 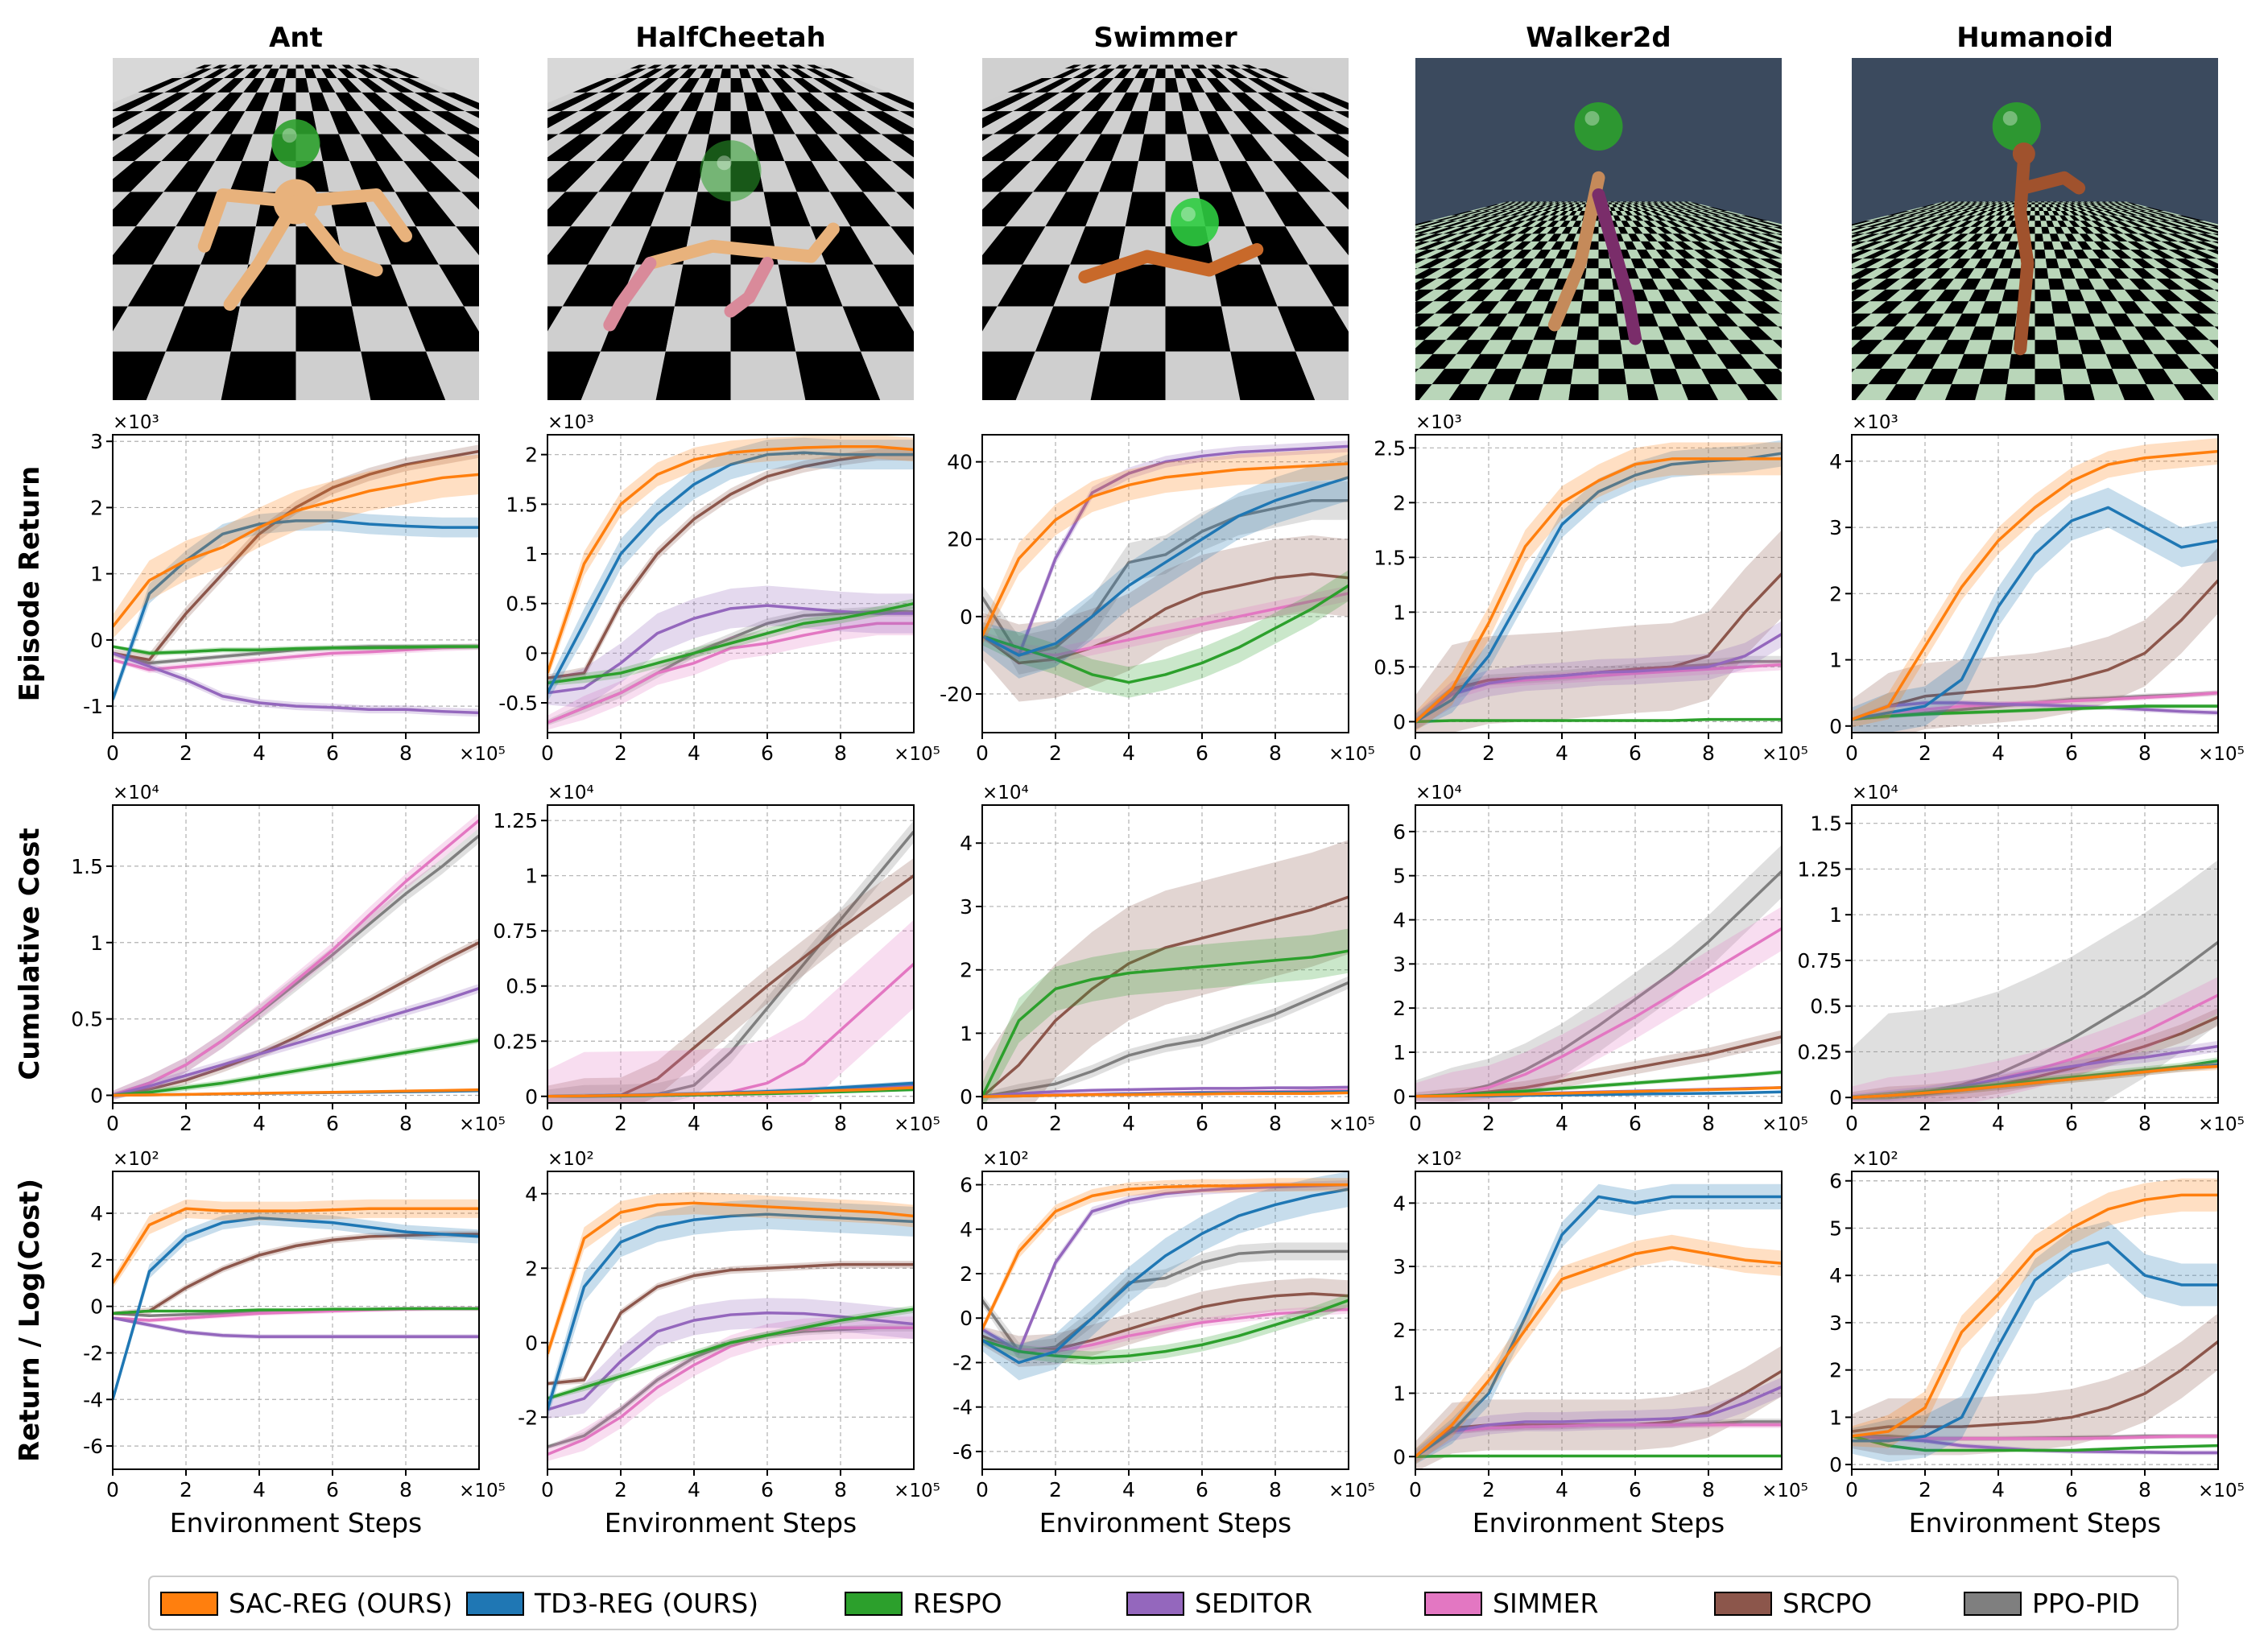 I want to click on row-label-1: Cumulative Cost, so click(x=30, y=954).